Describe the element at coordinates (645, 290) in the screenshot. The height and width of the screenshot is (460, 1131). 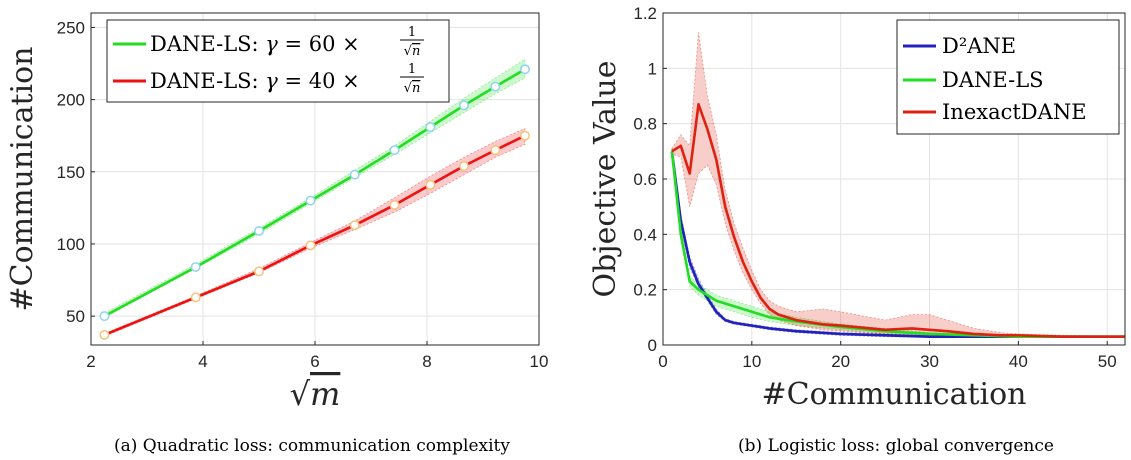
I see `tick-label-y-1: 0.2` at that location.